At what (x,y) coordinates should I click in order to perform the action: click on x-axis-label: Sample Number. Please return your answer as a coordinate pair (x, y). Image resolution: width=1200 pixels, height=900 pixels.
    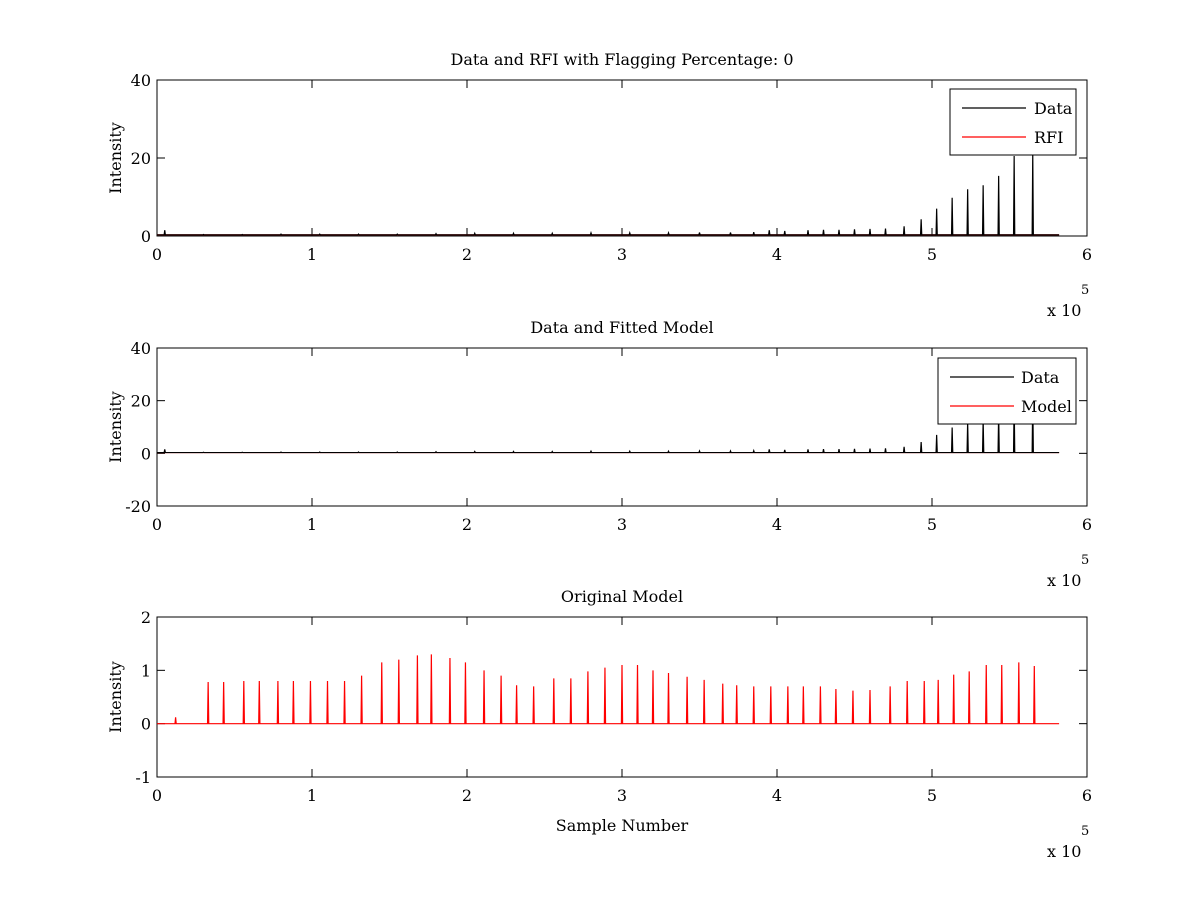
    Looking at the image, I should click on (622, 825).